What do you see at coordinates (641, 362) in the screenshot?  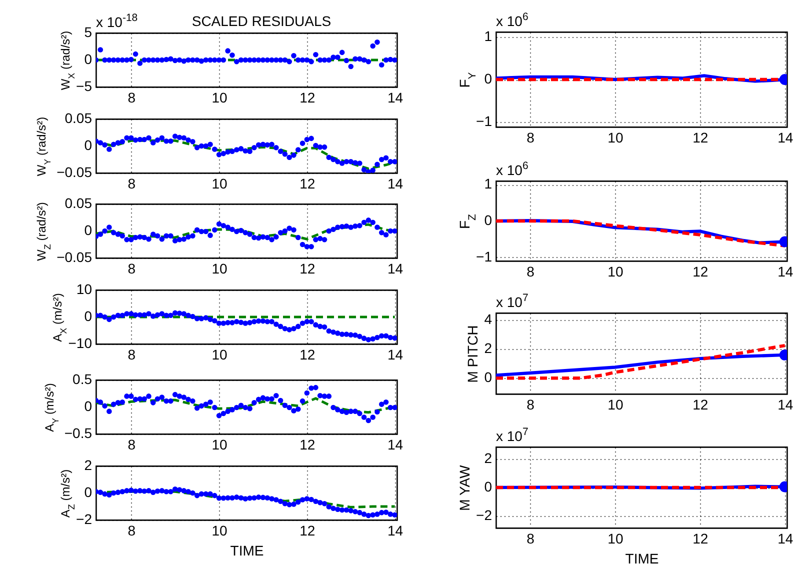 I see `line-series` at bounding box center [641, 362].